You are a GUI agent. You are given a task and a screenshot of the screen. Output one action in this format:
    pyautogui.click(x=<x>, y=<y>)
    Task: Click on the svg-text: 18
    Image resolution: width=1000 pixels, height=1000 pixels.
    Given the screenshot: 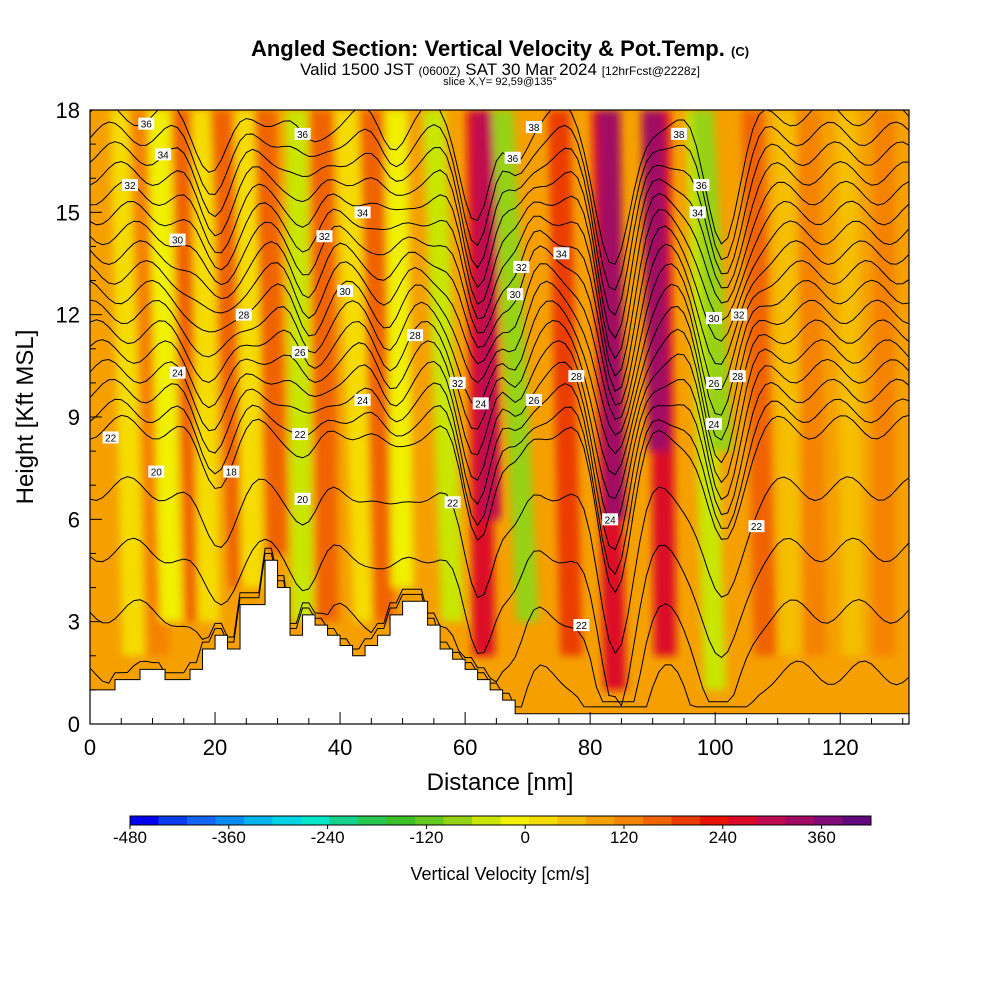 What is the action you would take?
    pyautogui.click(x=232, y=473)
    